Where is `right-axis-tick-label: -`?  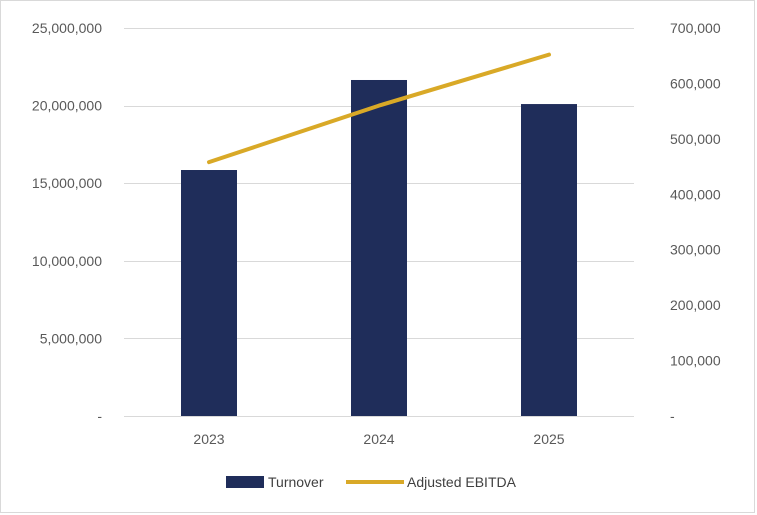
right-axis-tick-label: - is located at coordinates (672, 416).